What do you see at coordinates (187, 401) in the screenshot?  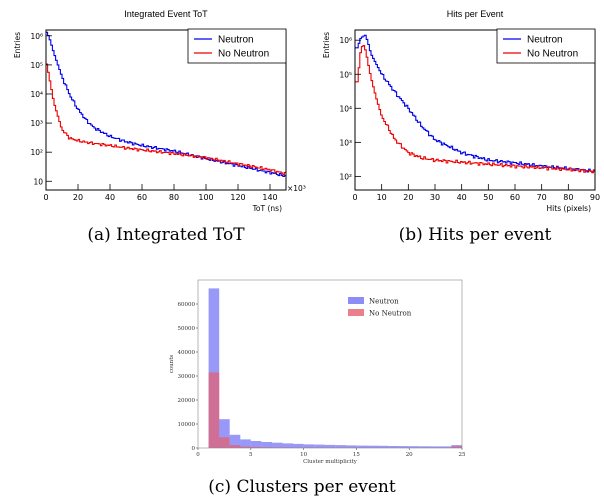 I see `y-tick-label: 20000` at bounding box center [187, 401].